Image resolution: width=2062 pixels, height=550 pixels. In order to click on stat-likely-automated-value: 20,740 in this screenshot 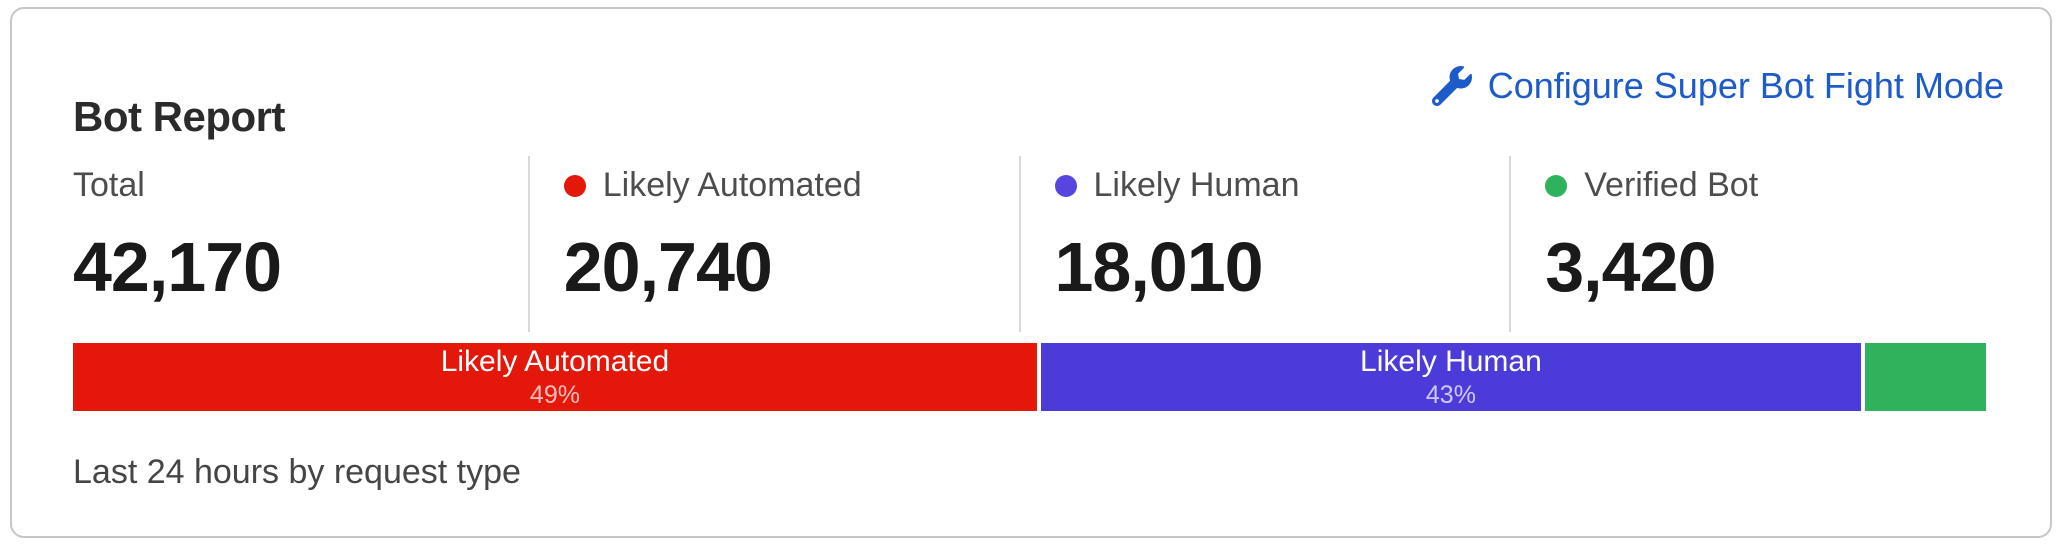, I will do `click(668, 267)`.